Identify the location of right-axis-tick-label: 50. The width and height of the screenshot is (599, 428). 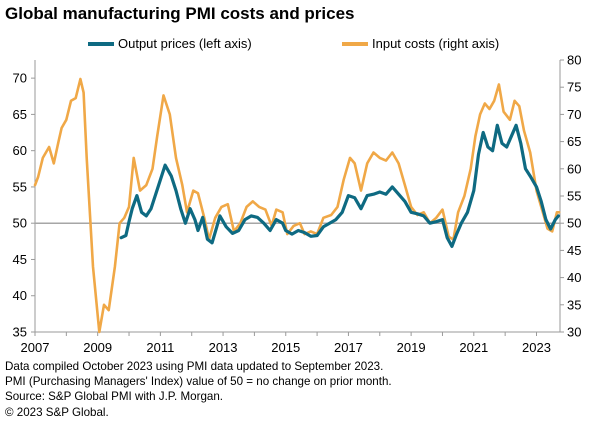
(574, 223).